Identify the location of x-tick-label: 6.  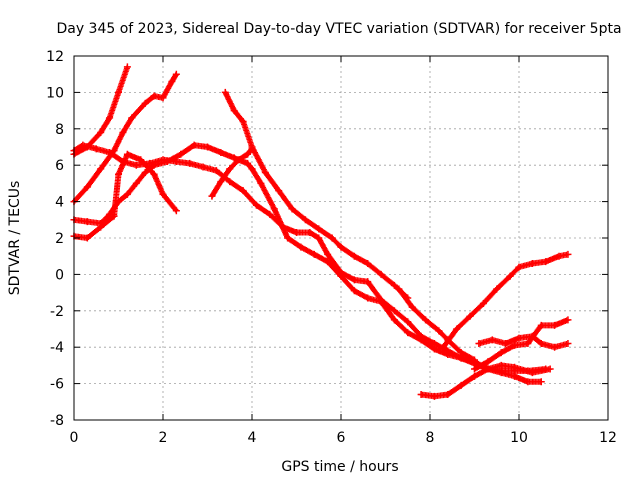
(341, 438).